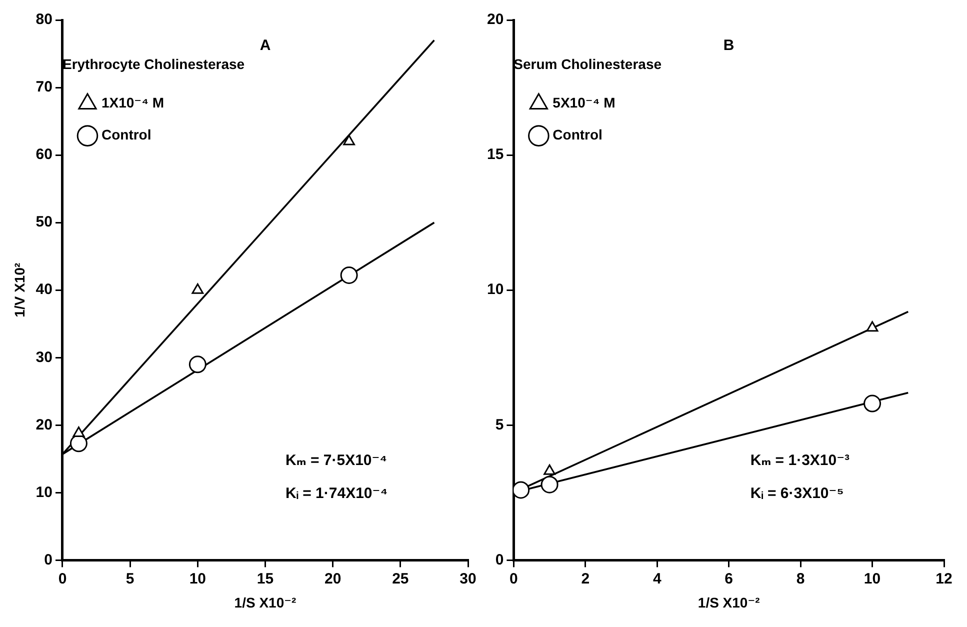  Describe the element at coordinates (44, 357) in the screenshot. I see `y-tick-label: 30` at that location.